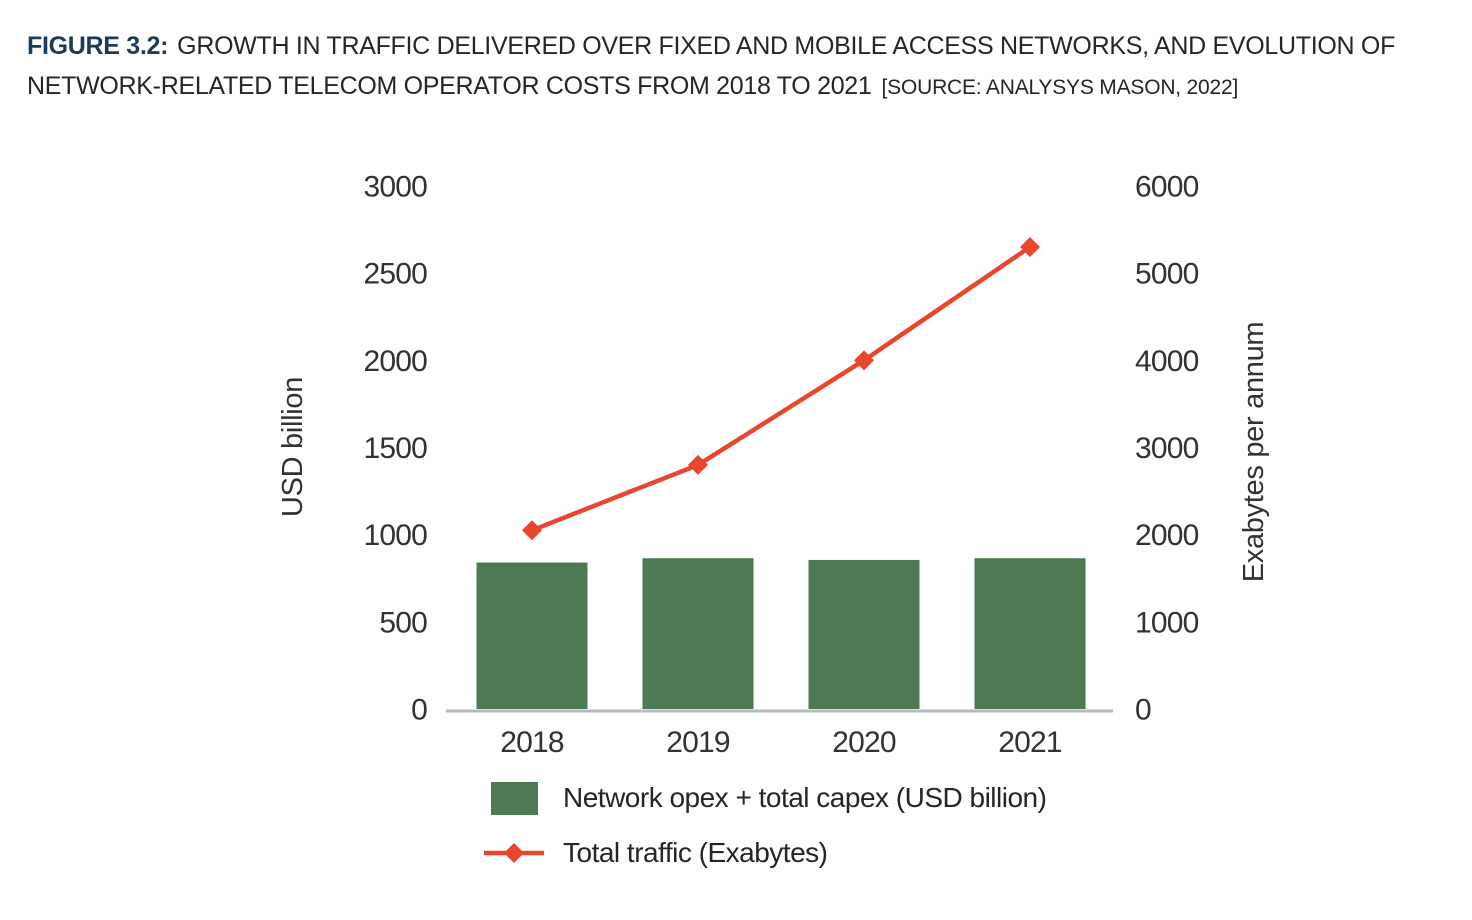 The width and height of the screenshot is (1472, 920). What do you see at coordinates (1143, 710) in the screenshot?
I see `right-axis-tick-0: 0` at bounding box center [1143, 710].